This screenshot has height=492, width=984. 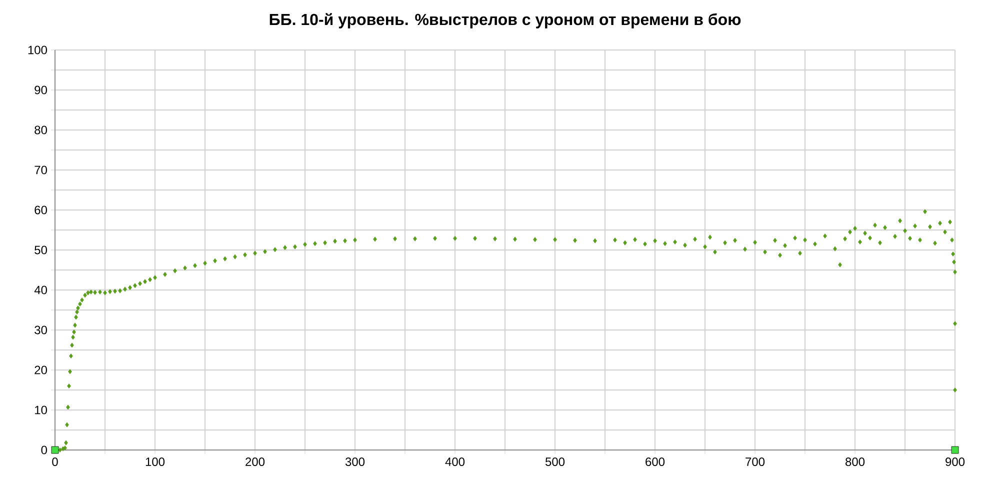 What do you see at coordinates (555, 462) in the screenshot?
I see `x-tick-label: 500` at bounding box center [555, 462].